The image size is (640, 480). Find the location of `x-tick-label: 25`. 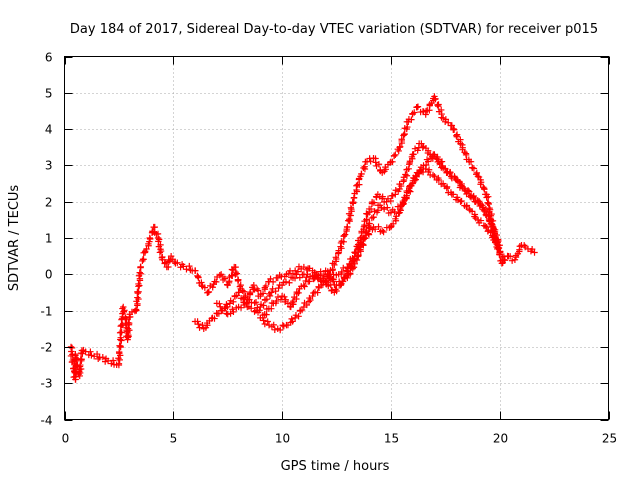

x-tick-label: 25 is located at coordinates (609, 439).